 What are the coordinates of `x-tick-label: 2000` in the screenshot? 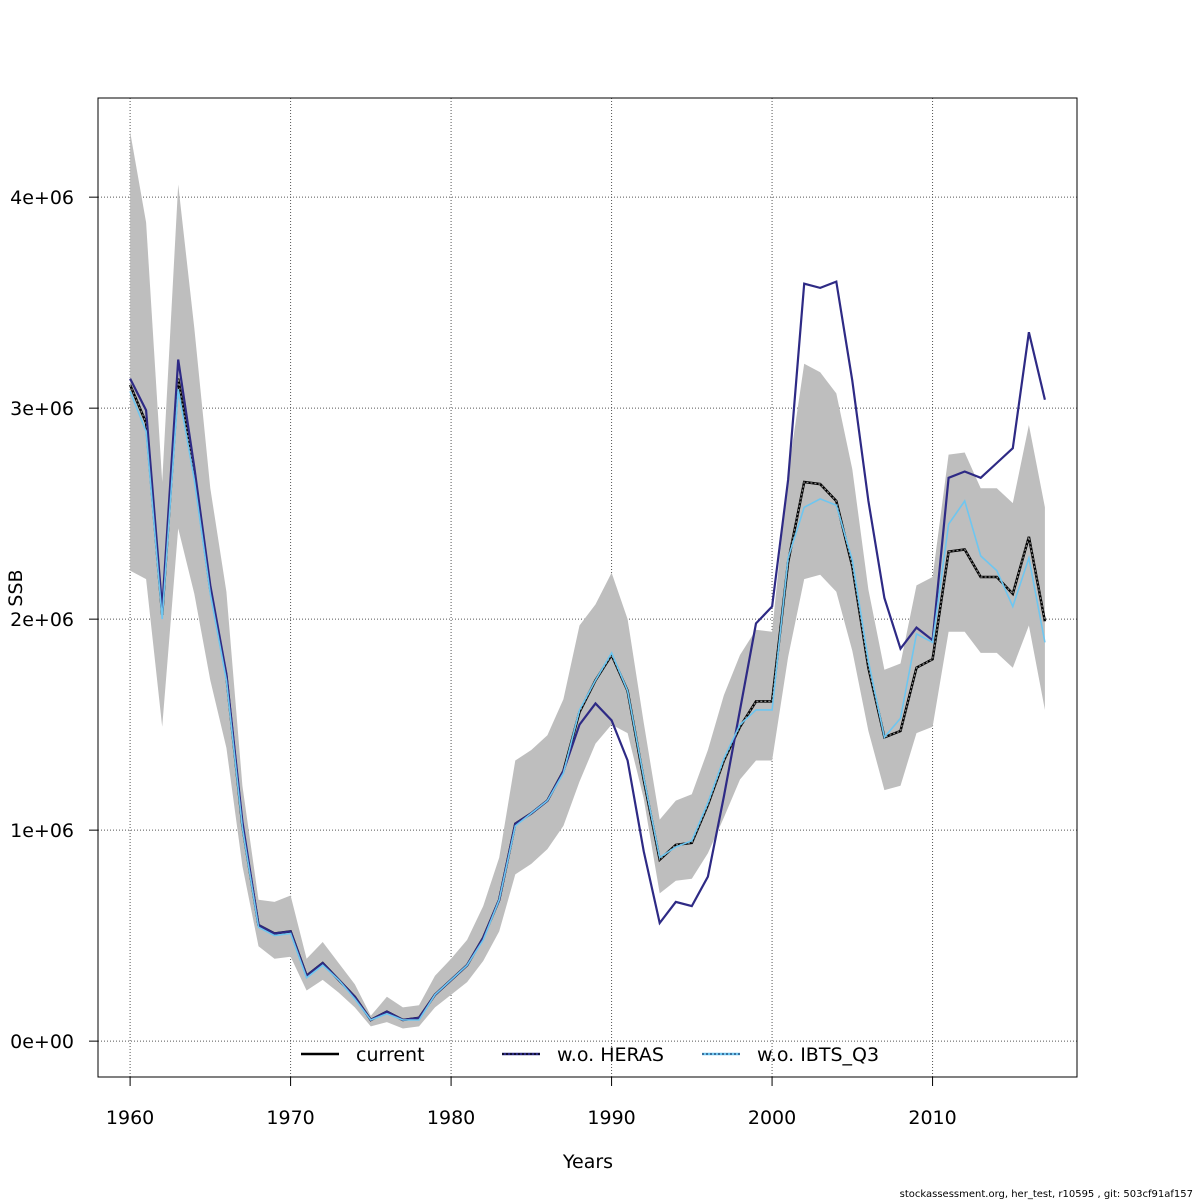 It's located at (772, 1118).